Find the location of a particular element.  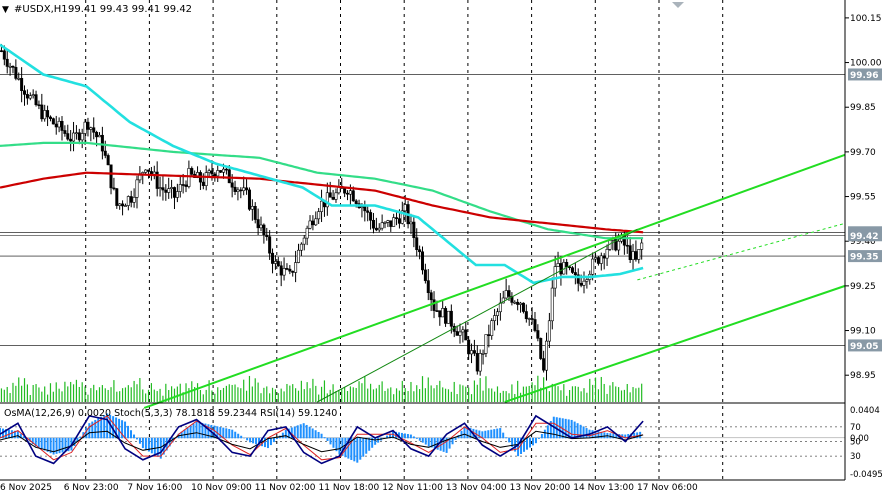

scroll-marker-icon is located at coordinates (678, 5).